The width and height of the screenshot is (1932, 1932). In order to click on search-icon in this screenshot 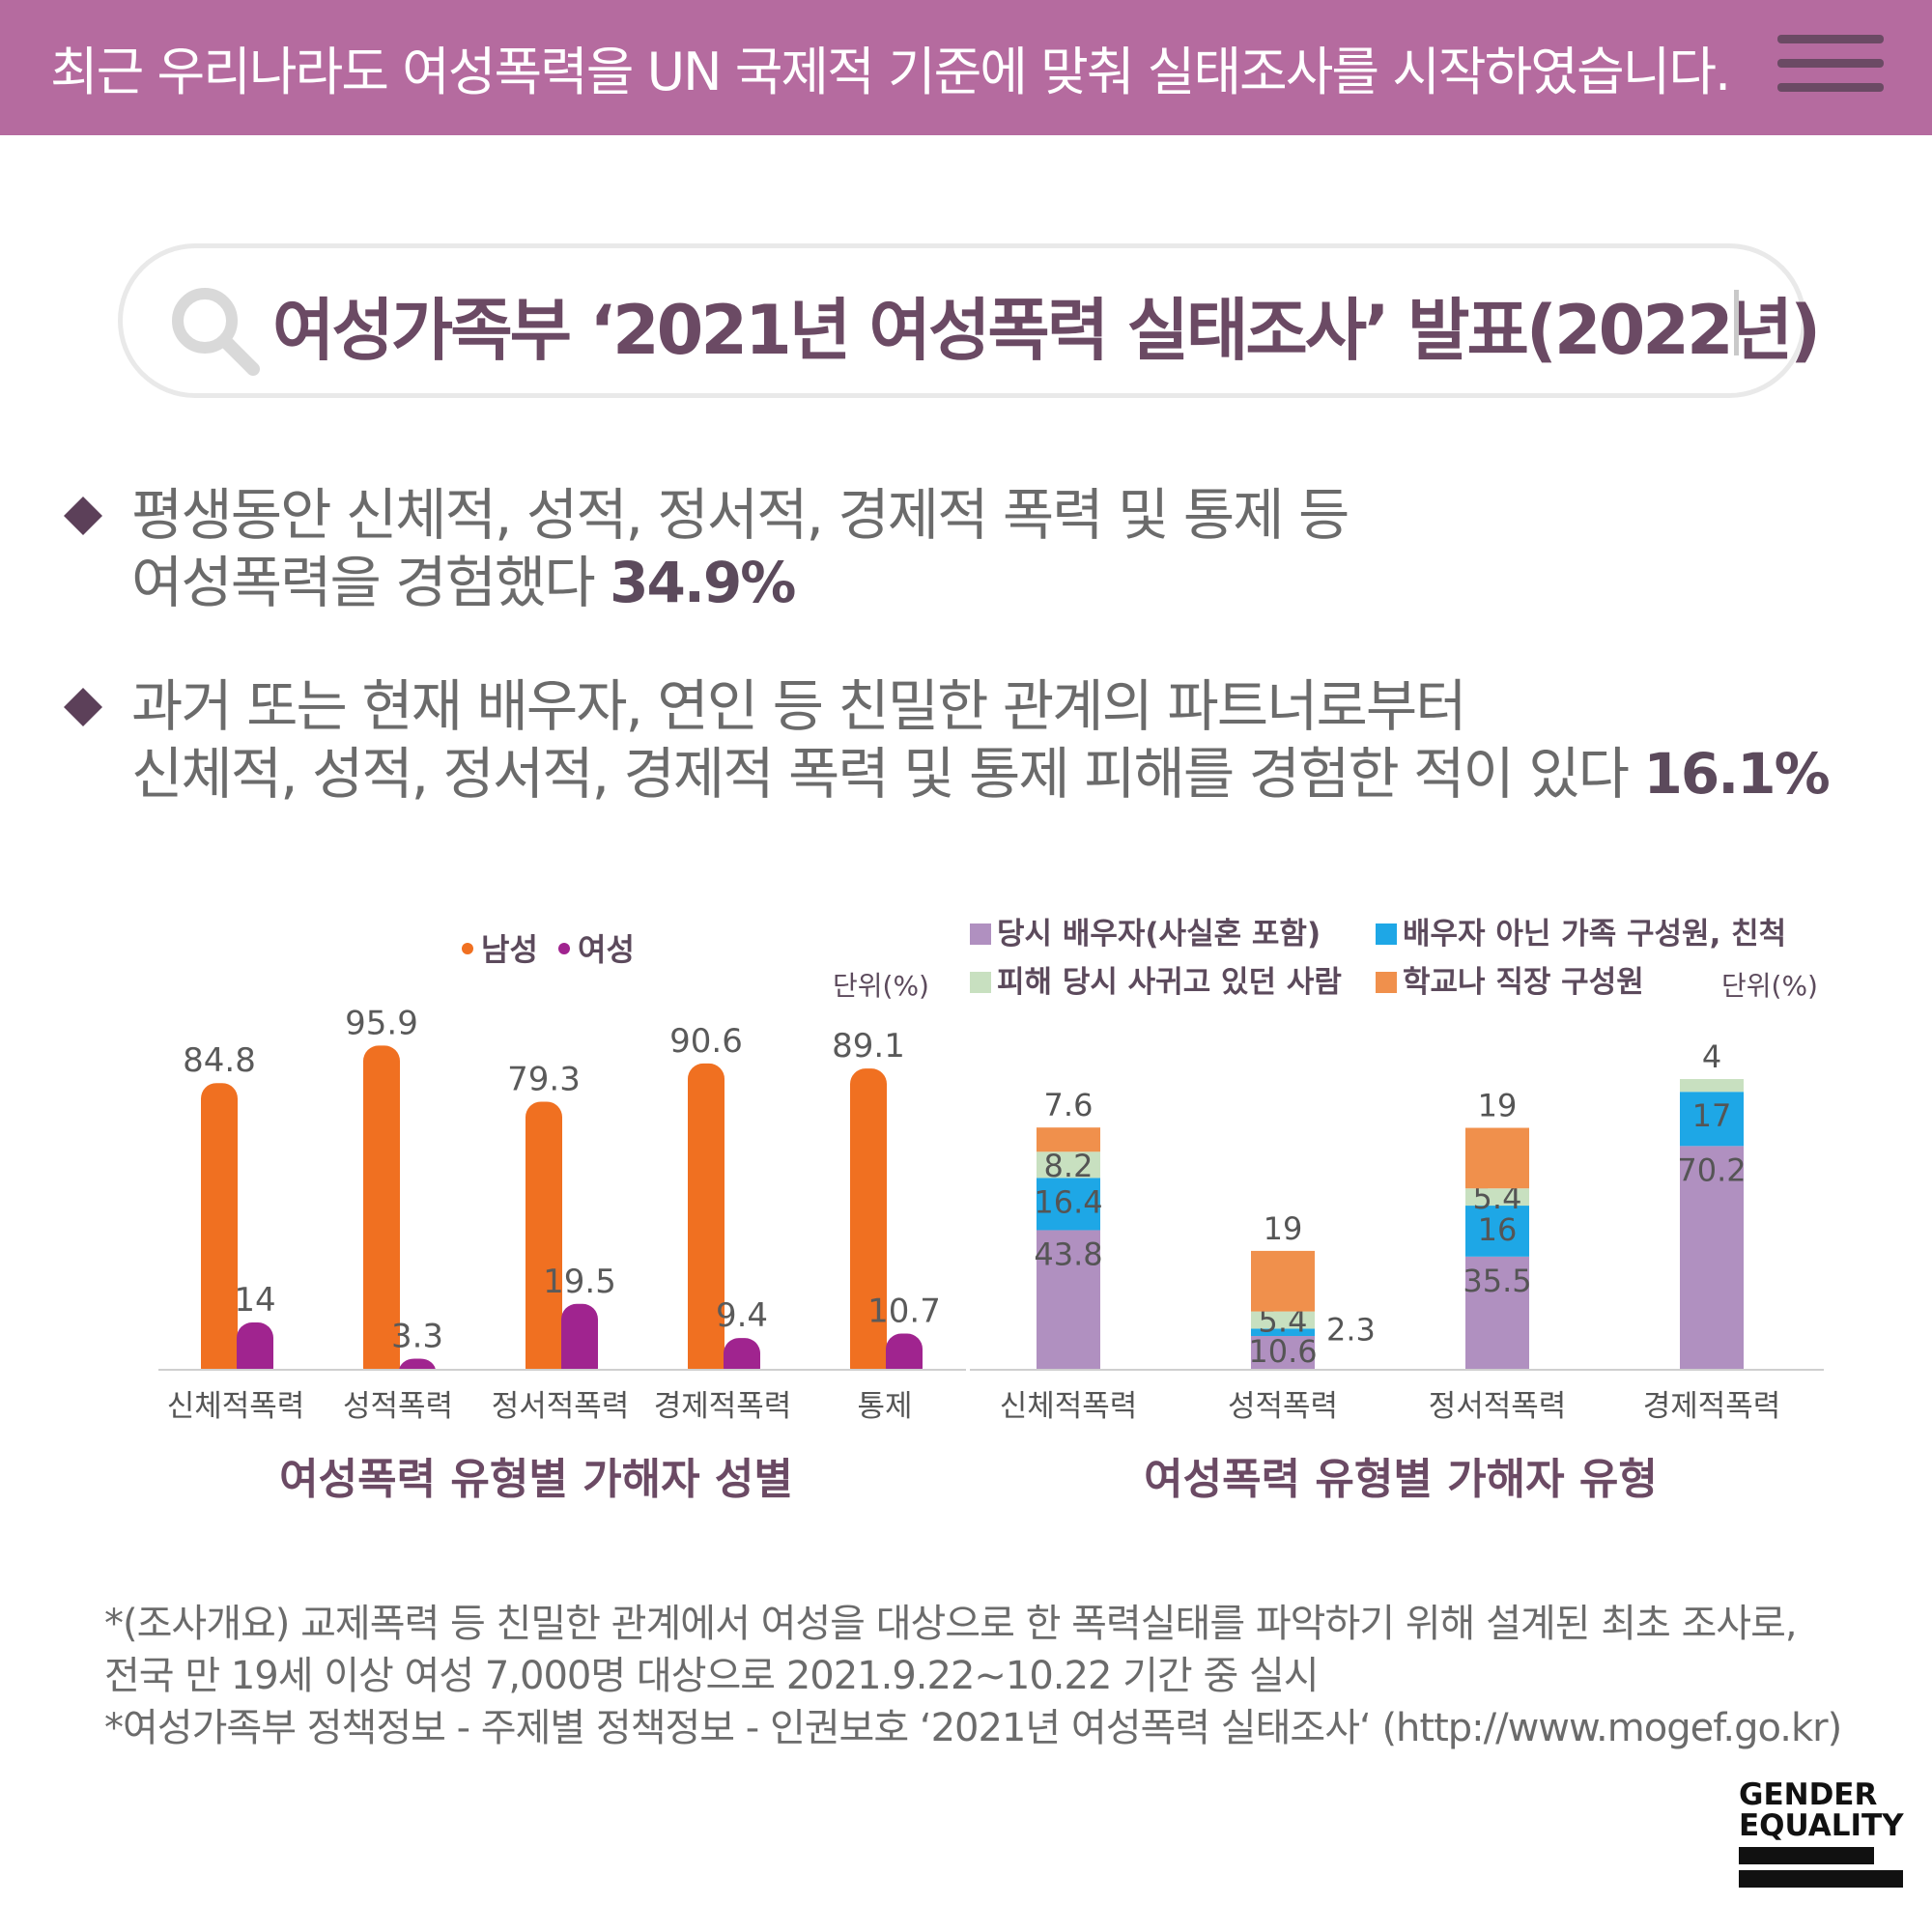, I will do `click(216, 332)`.